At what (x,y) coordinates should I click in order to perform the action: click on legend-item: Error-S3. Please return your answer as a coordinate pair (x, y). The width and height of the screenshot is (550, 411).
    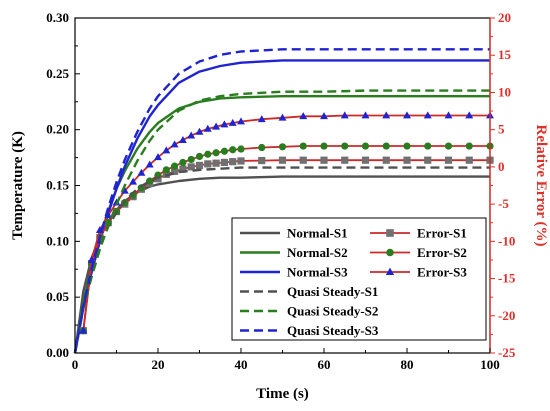
    Looking at the image, I should click on (418, 272).